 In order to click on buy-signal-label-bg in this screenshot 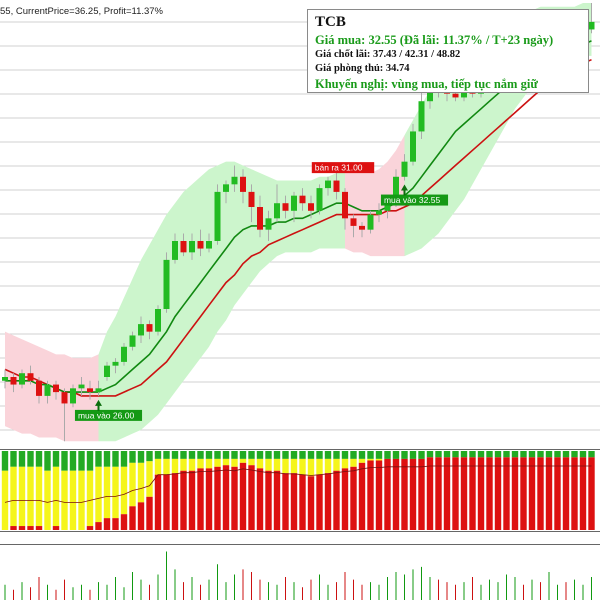, I will do `click(108, 415)`.